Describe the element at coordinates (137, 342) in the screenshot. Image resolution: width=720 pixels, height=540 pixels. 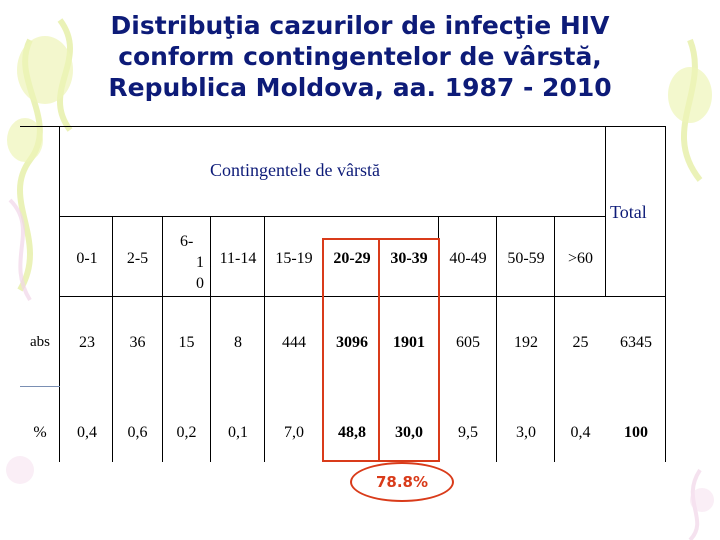
I see `table-cell: 36` at that location.